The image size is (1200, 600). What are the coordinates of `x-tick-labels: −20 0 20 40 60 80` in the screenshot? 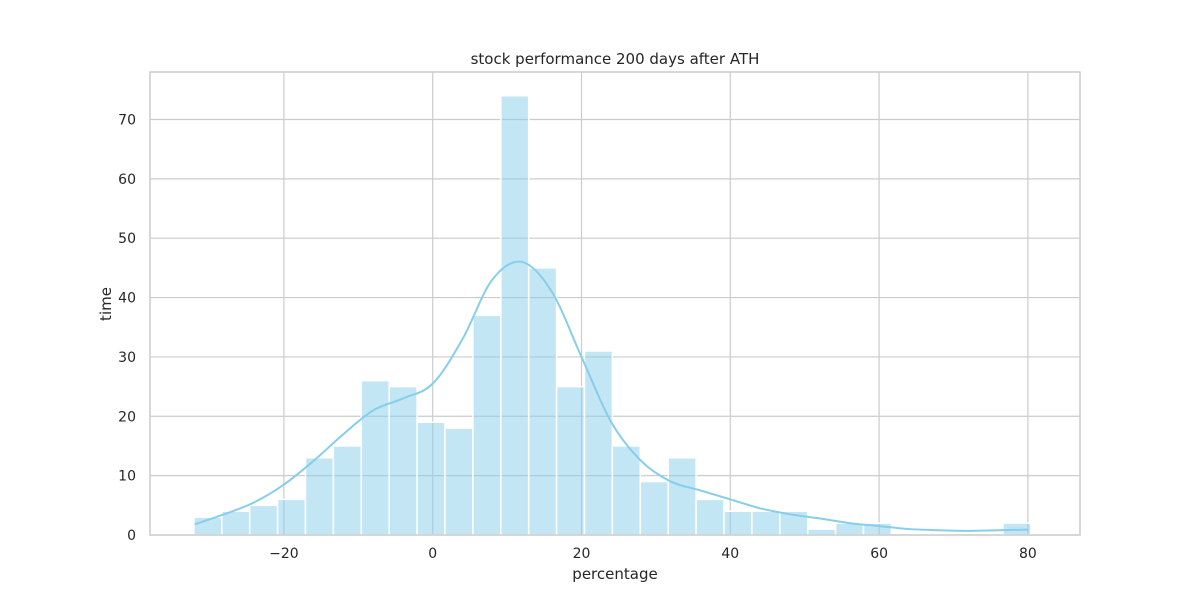 It's located at (653, 554).